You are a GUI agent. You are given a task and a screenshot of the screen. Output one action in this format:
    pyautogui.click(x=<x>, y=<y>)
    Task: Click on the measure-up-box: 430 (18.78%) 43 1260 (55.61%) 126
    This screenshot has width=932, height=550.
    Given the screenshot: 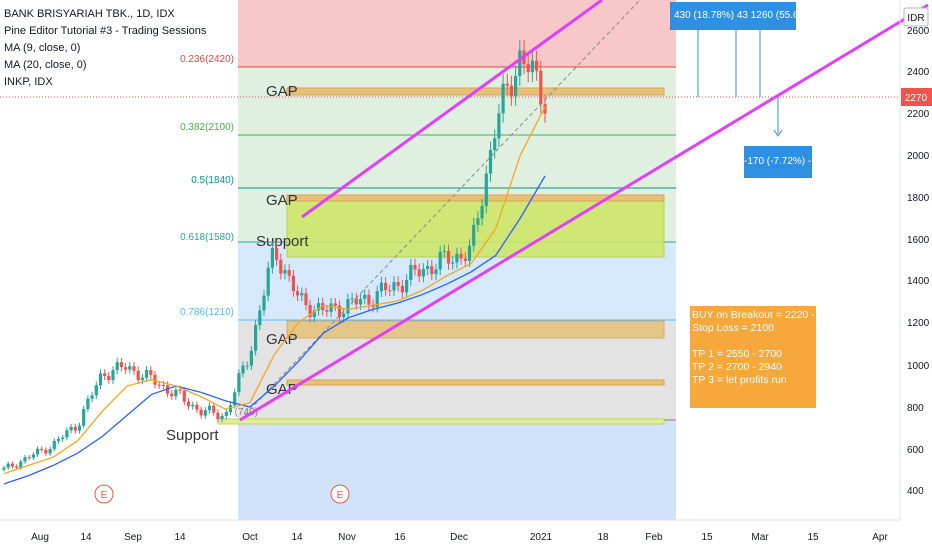 What is the action you would take?
    pyautogui.click(x=753, y=16)
    